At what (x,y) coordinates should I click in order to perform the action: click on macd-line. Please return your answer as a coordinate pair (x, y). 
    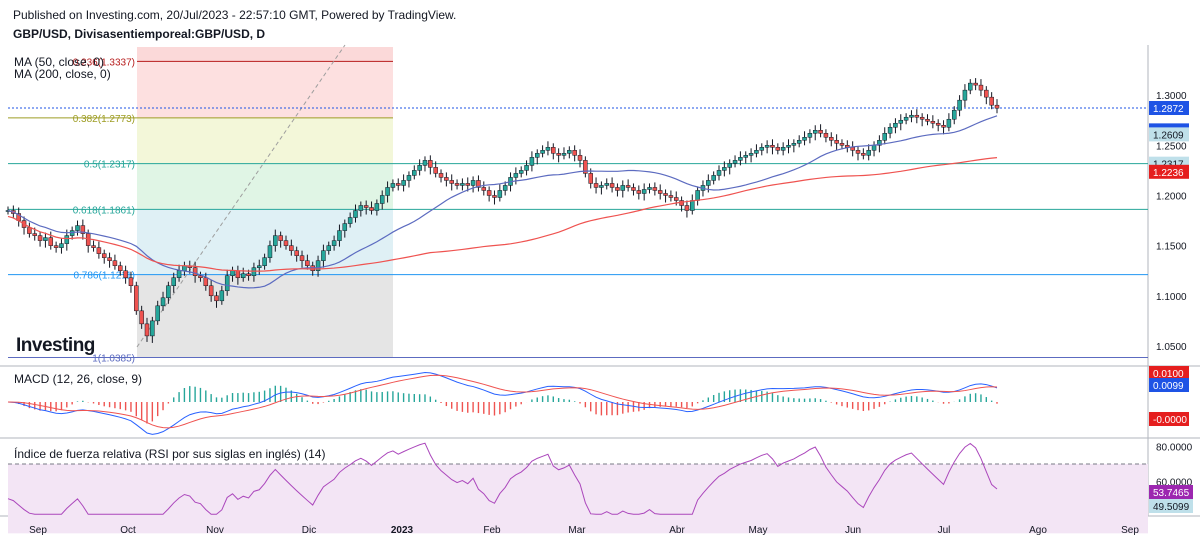
    Looking at the image, I should click on (502, 403).